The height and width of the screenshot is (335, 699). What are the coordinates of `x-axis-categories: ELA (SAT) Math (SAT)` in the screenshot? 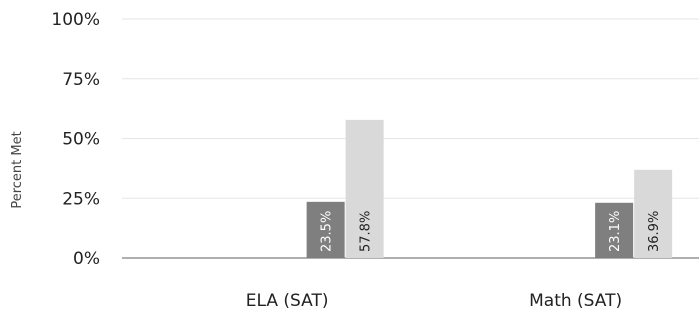 It's located at (434, 301).